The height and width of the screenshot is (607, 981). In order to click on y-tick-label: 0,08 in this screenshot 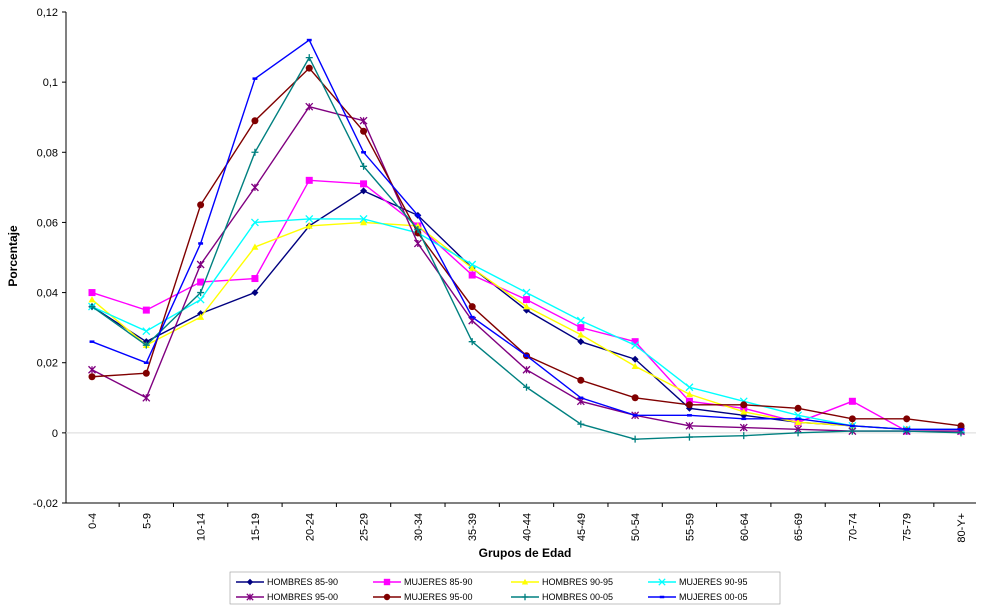, I will do `click(47, 153)`.